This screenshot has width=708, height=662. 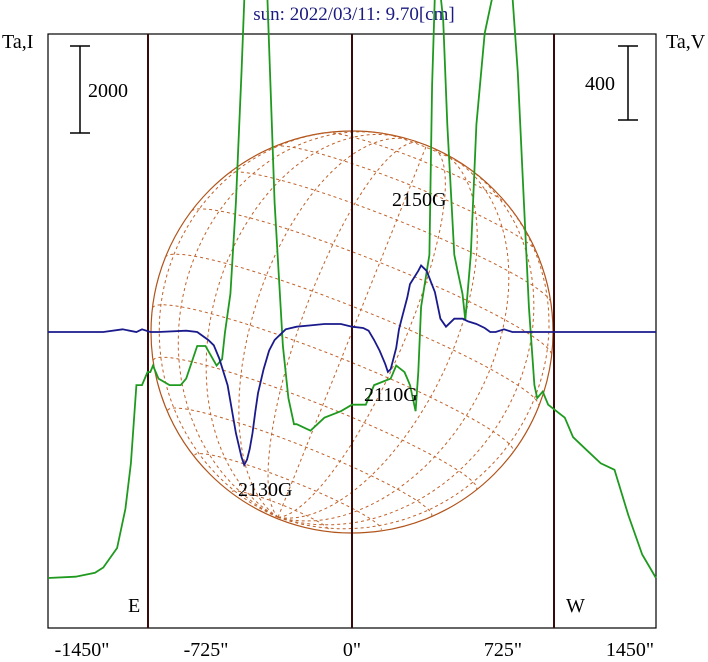 I want to click on annotation-2150g: 2150G, so click(x=419, y=200).